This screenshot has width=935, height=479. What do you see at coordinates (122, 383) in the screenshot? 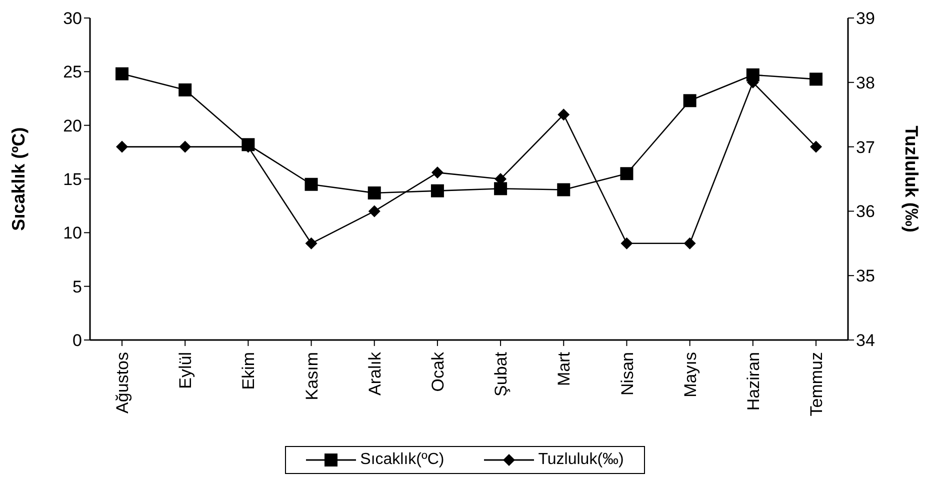
I see `x-tick-label: Ağustos` at bounding box center [122, 383].